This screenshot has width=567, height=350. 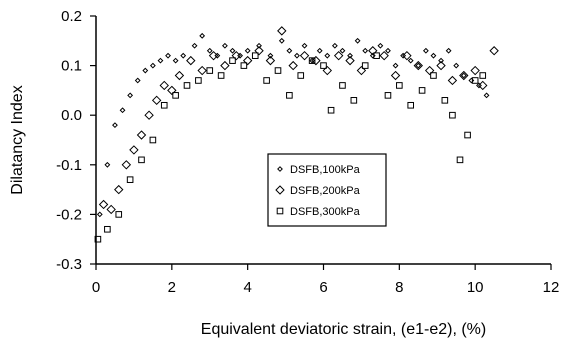 What do you see at coordinates (17, 139) in the screenshot?
I see `y-axis-title: Dilatancy Index` at bounding box center [17, 139].